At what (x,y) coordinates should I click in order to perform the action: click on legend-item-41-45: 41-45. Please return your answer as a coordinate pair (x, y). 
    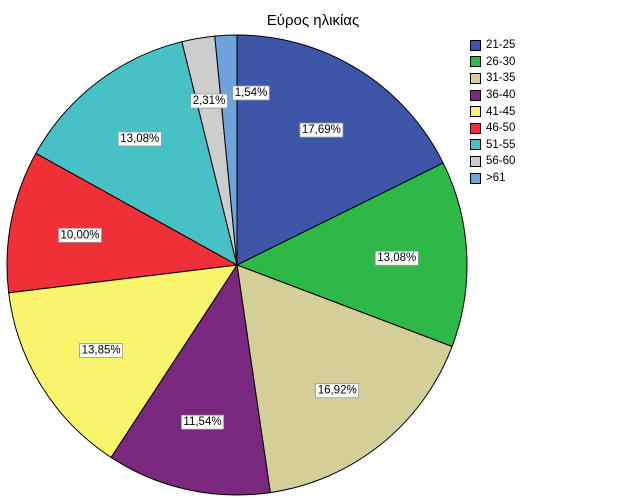
    Looking at the image, I should click on (492, 111).